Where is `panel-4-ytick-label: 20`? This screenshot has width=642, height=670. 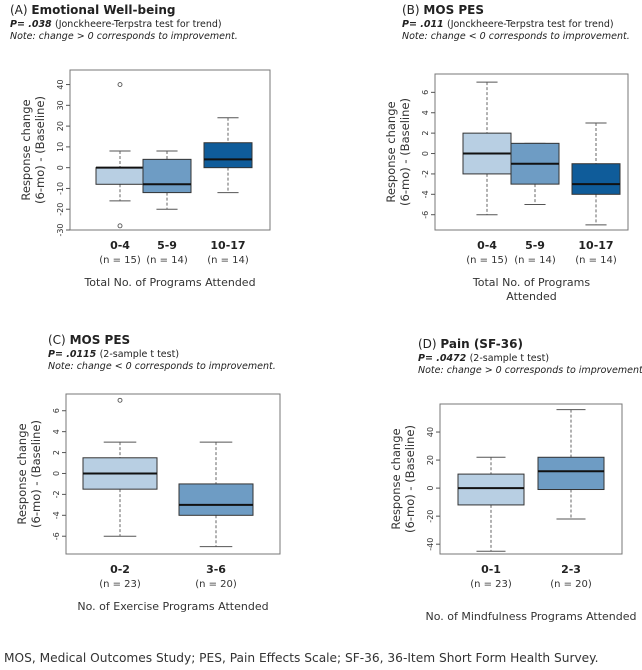
panel-4-ytick-label: 20 is located at coordinates (430, 460).